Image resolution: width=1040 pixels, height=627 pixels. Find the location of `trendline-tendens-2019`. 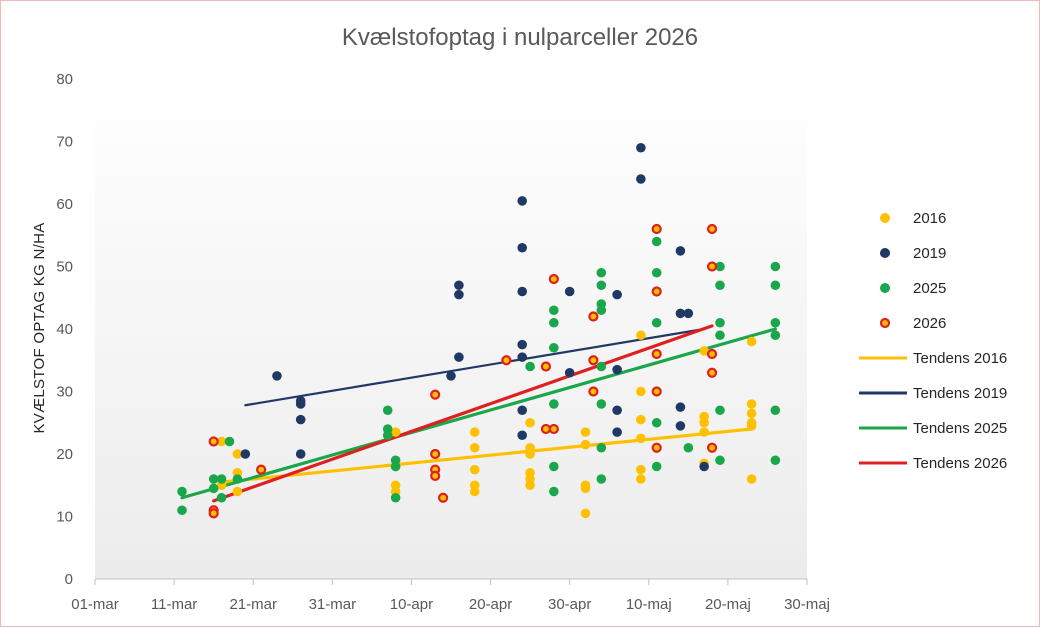

trendline-tendens-2019 is located at coordinates (475, 367).